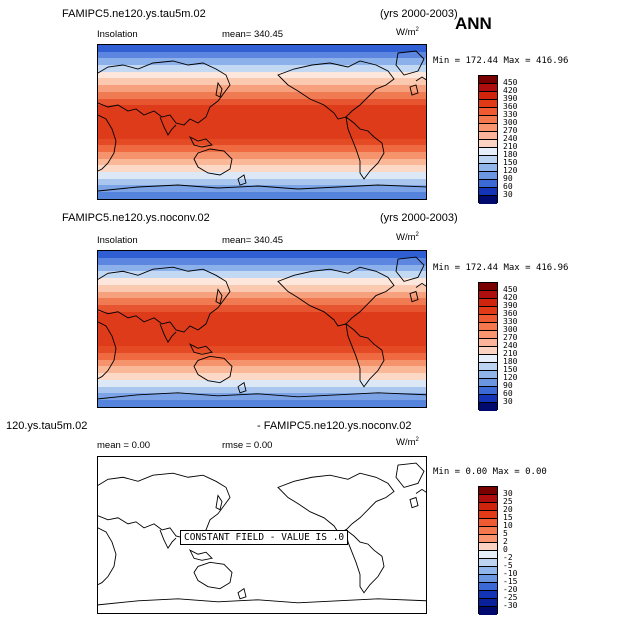 The height and width of the screenshot is (628, 627). Describe the element at coordinates (334, 426) in the screenshot. I see `panel3-case-right: - FAMIPC5.ne120.ys.noconv.02` at that location.